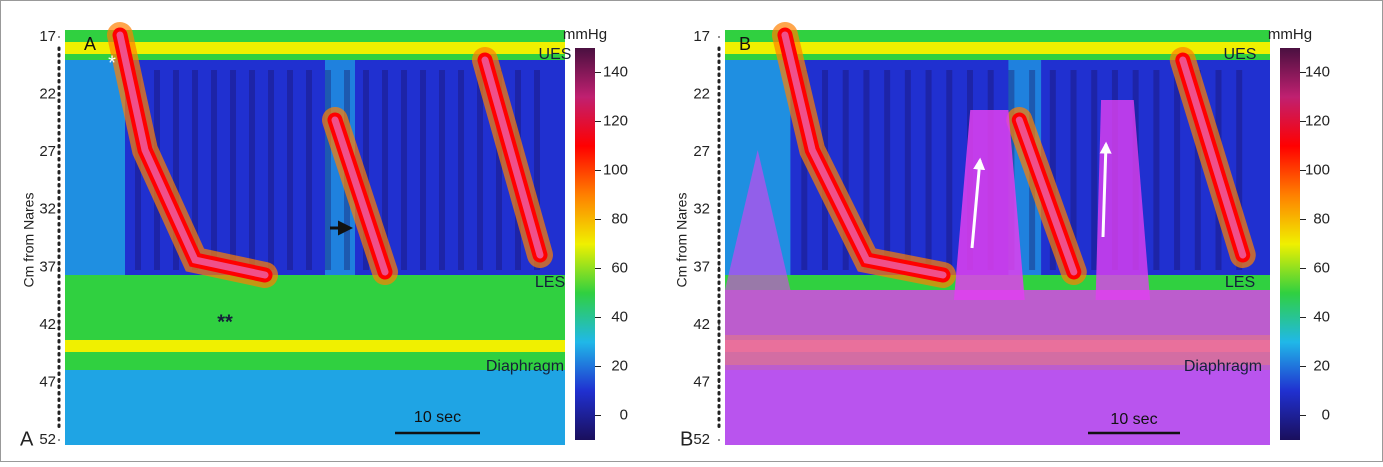 Image resolution: width=1383 pixels, height=467 pixels. What do you see at coordinates (112, 63) in the screenshot?
I see `annotation: *` at bounding box center [112, 63].